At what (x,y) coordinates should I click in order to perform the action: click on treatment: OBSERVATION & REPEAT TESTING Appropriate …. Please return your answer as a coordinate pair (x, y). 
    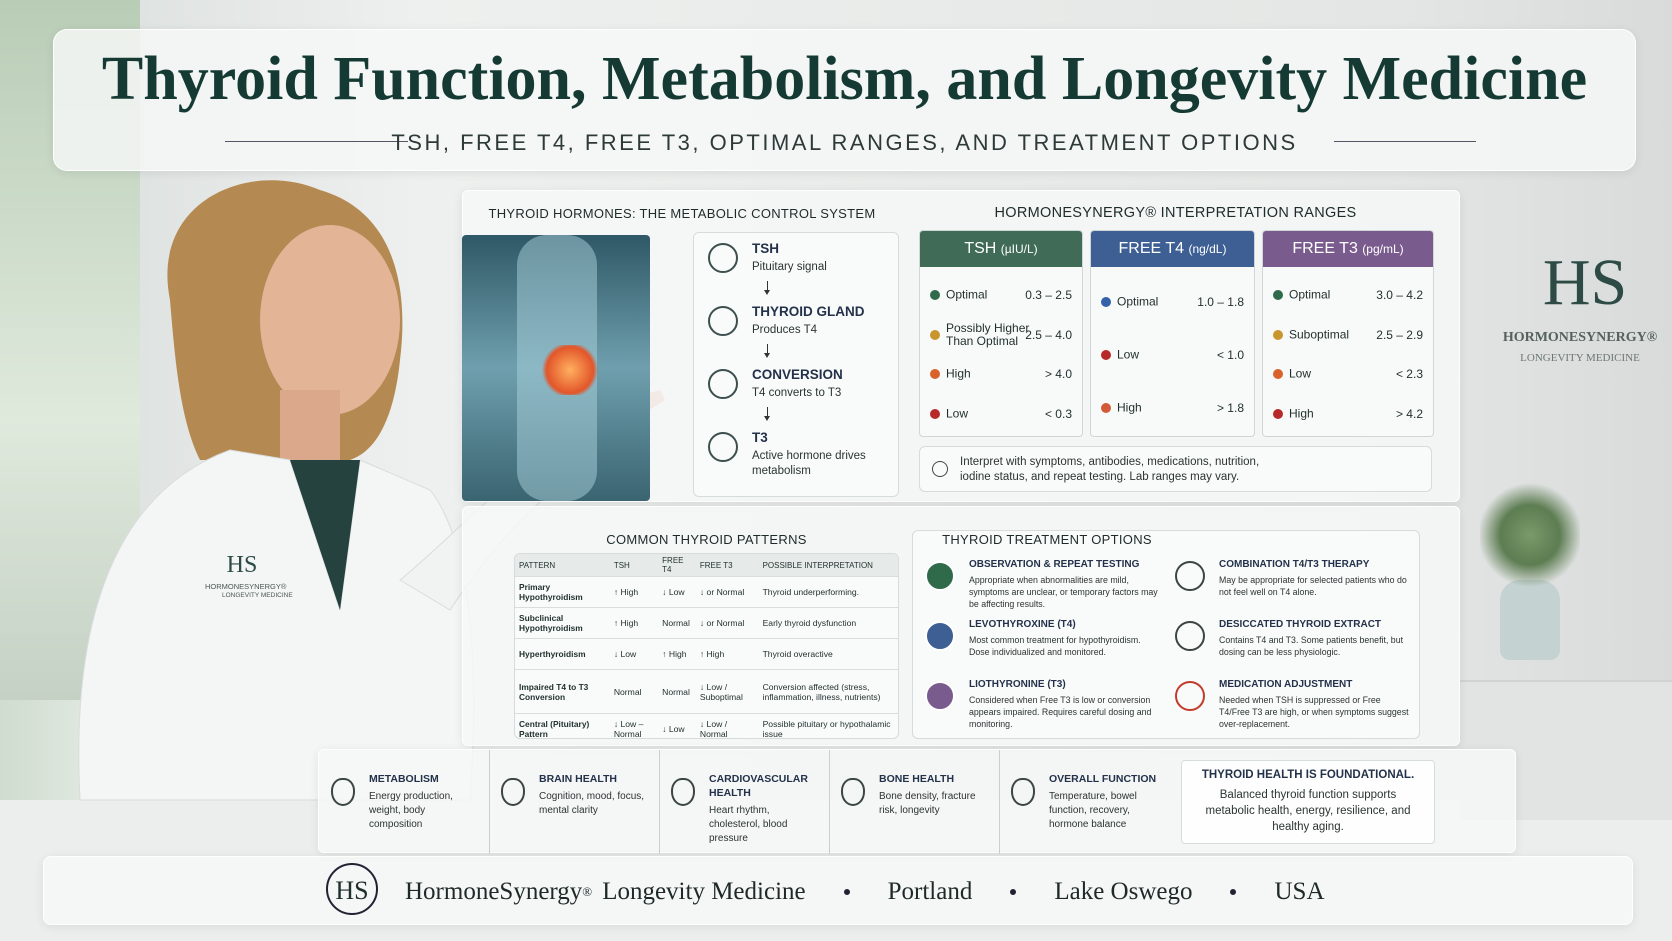
    Looking at the image, I should click on (1041, 588).